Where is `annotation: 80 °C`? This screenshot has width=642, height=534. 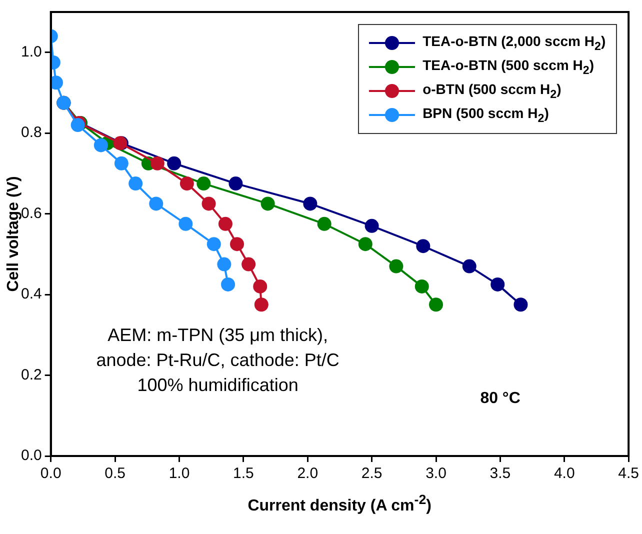 annotation: 80 °C is located at coordinates (500, 399).